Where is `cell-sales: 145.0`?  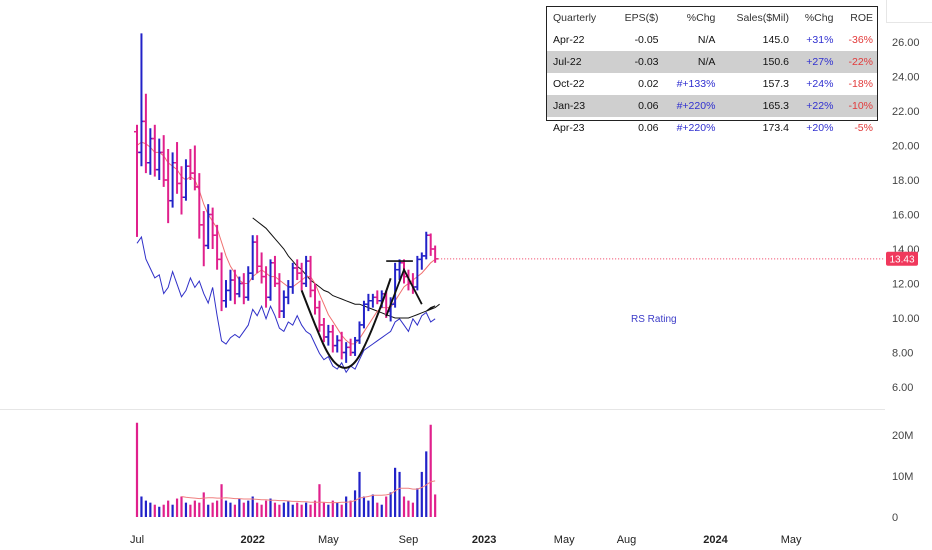 cell-sales: 145.0 is located at coordinates (775, 40).